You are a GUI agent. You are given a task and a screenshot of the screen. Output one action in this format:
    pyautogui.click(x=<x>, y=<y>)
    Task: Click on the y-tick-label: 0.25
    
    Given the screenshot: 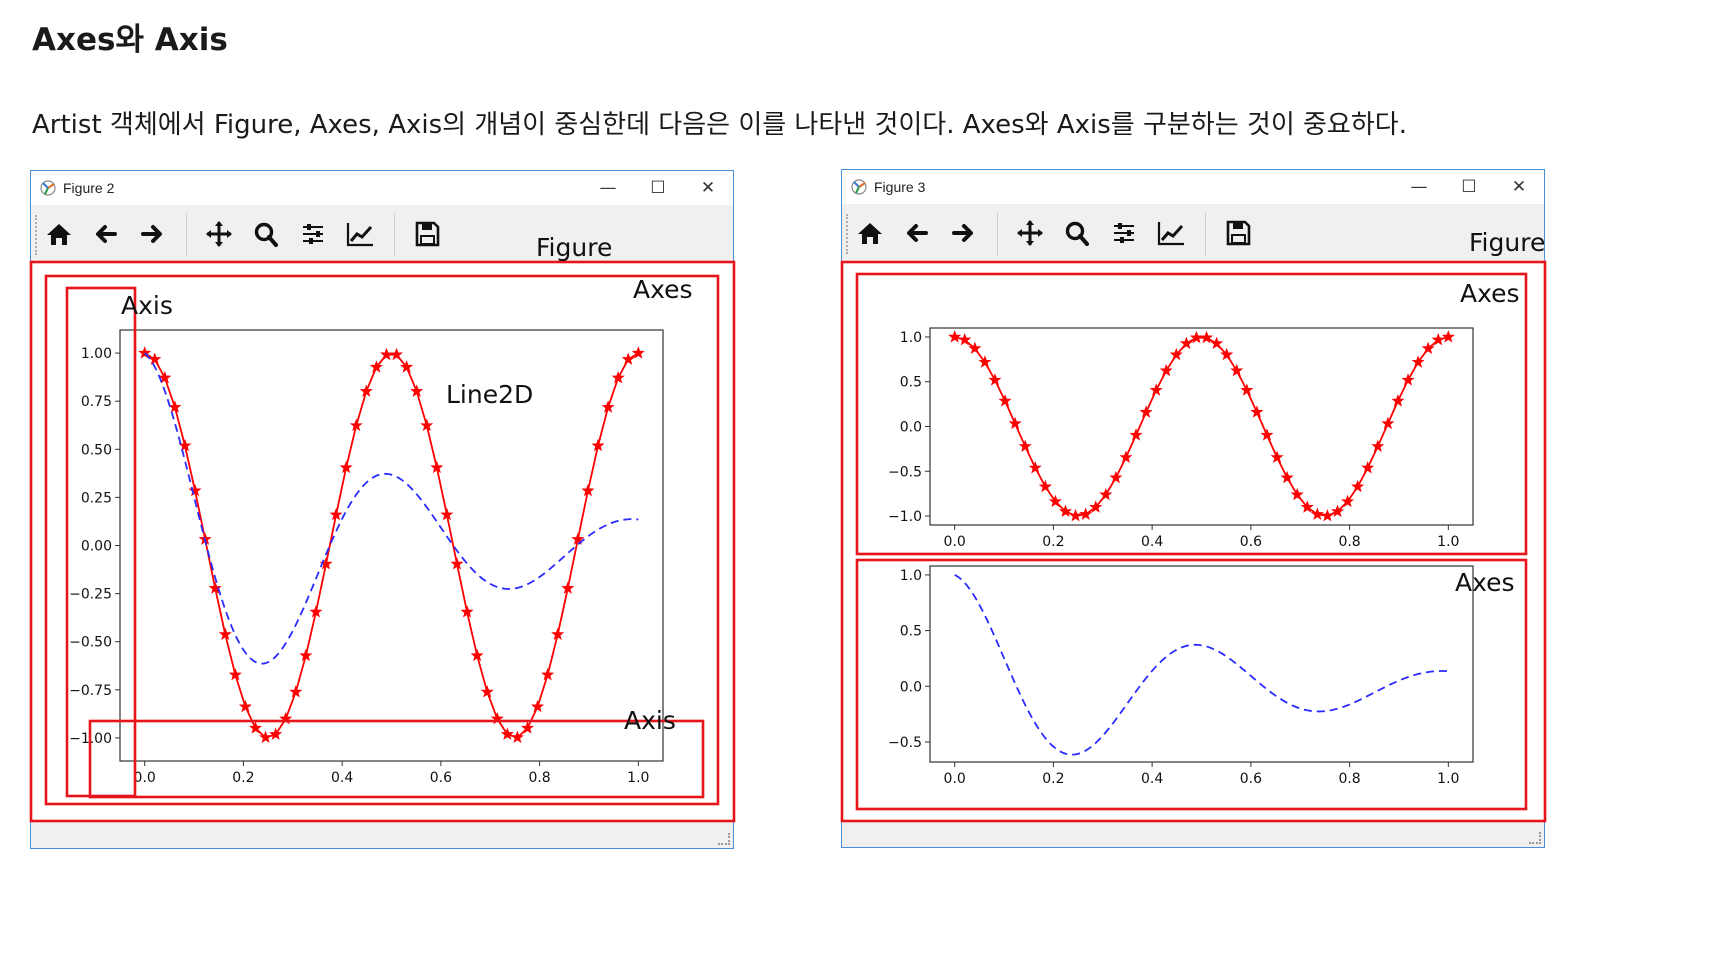 What is the action you would take?
    pyautogui.click(x=96, y=498)
    